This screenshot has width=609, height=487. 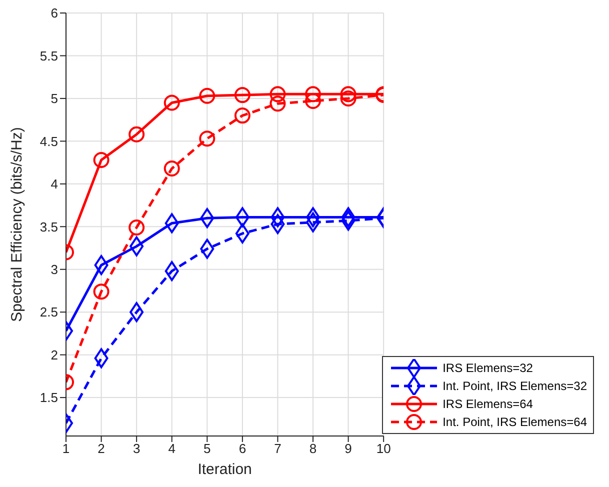 I want to click on y-tick-label: 4.5, so click(x=49, y=141).